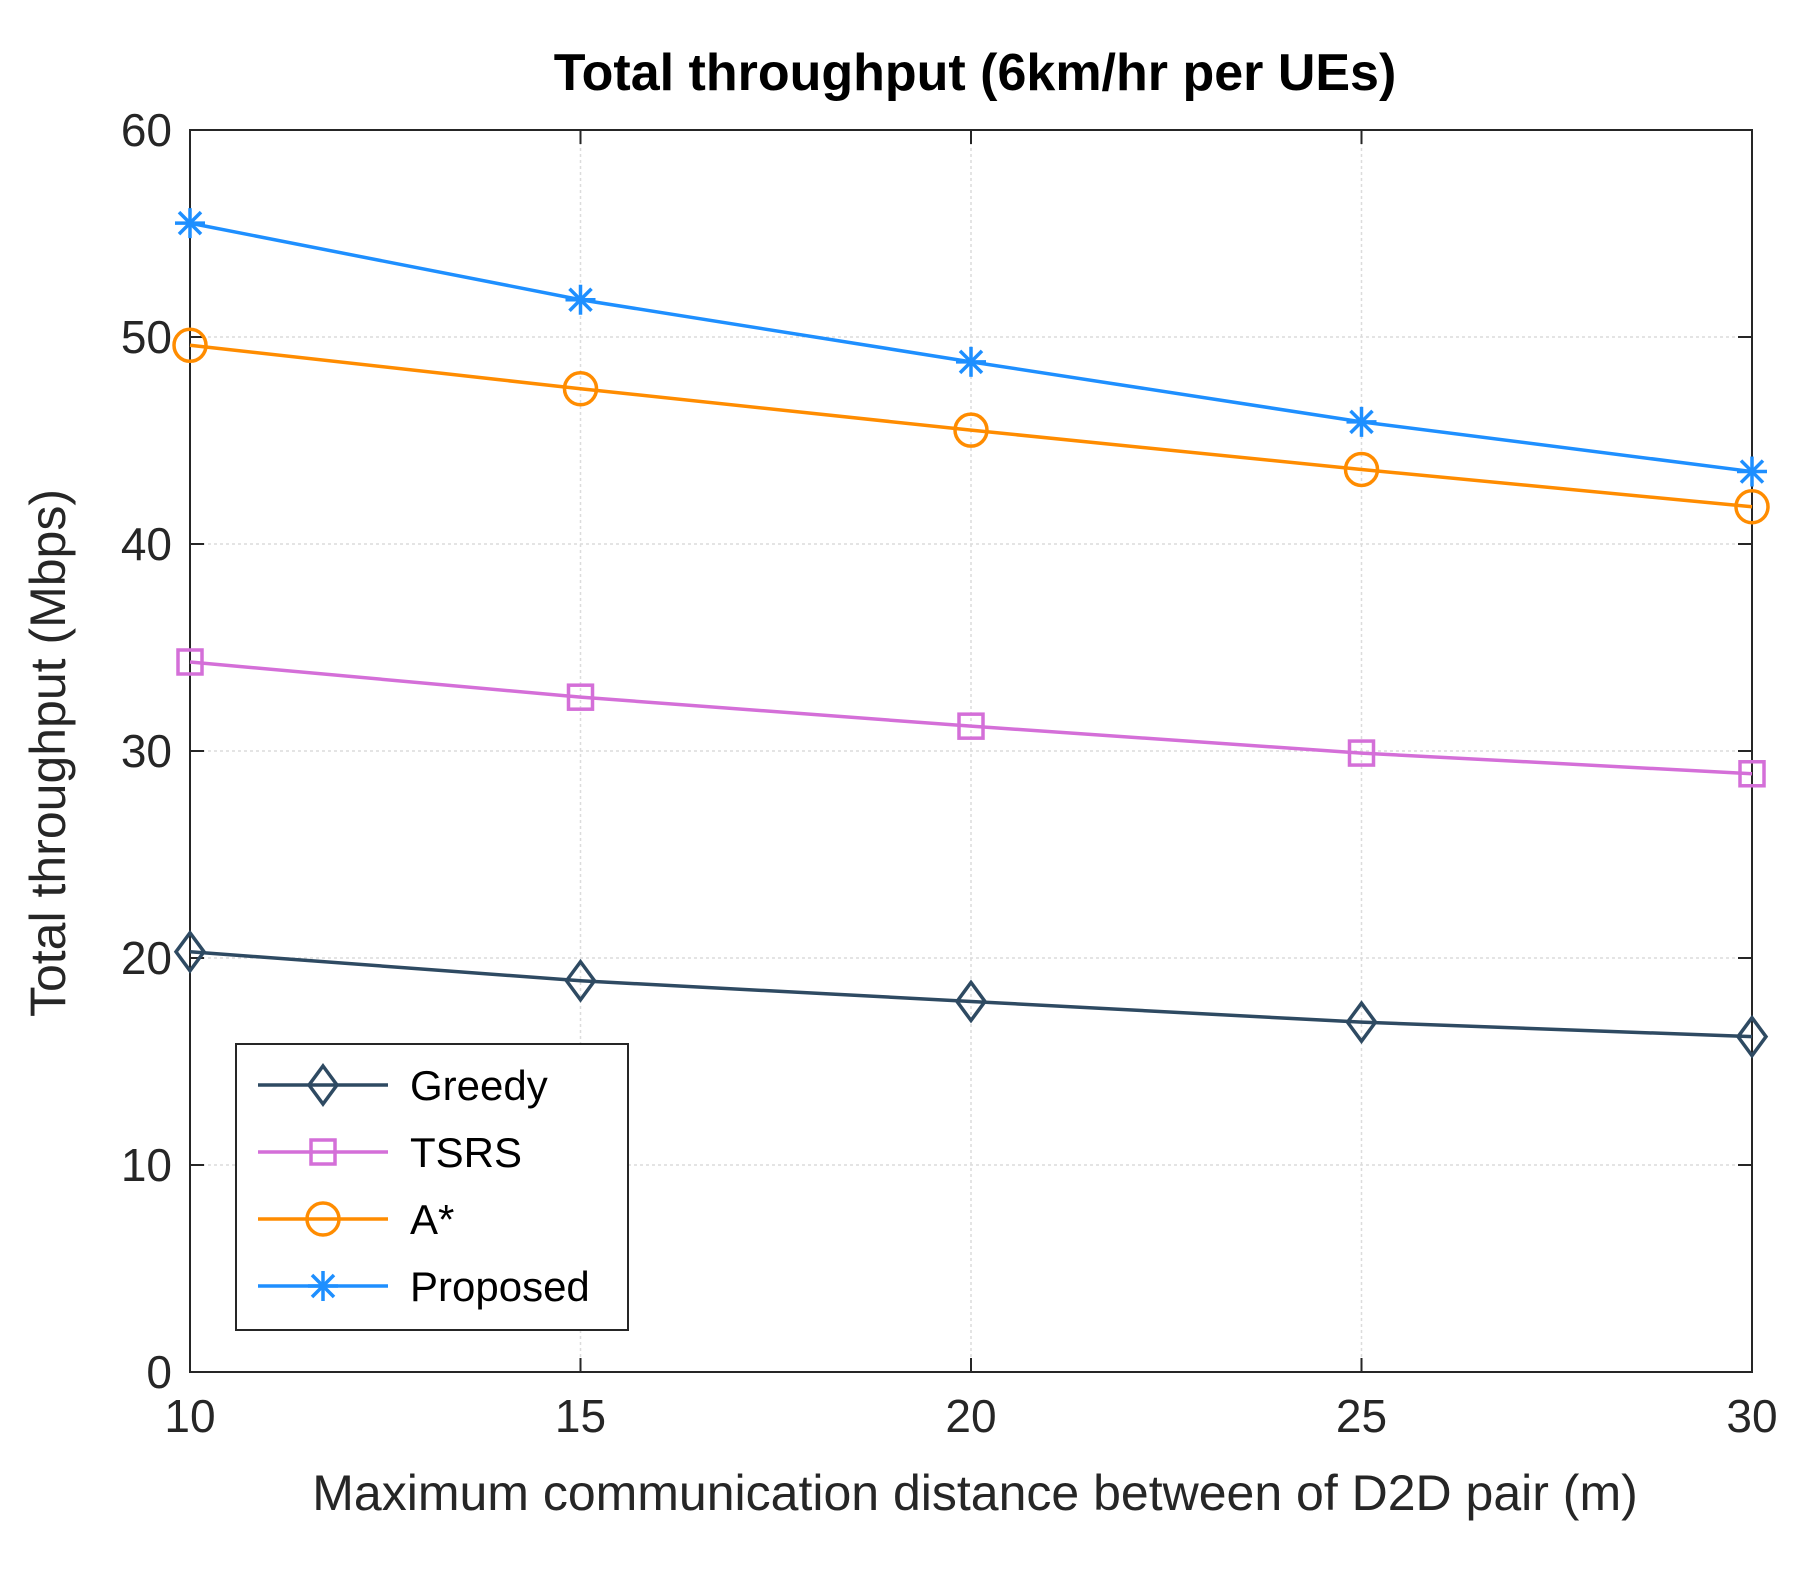 This screenshot has height=1569, width=1807. Describe the element at coordinates (479, 1085) in the screenshot. I see `legend-label: Greedy` at that location.